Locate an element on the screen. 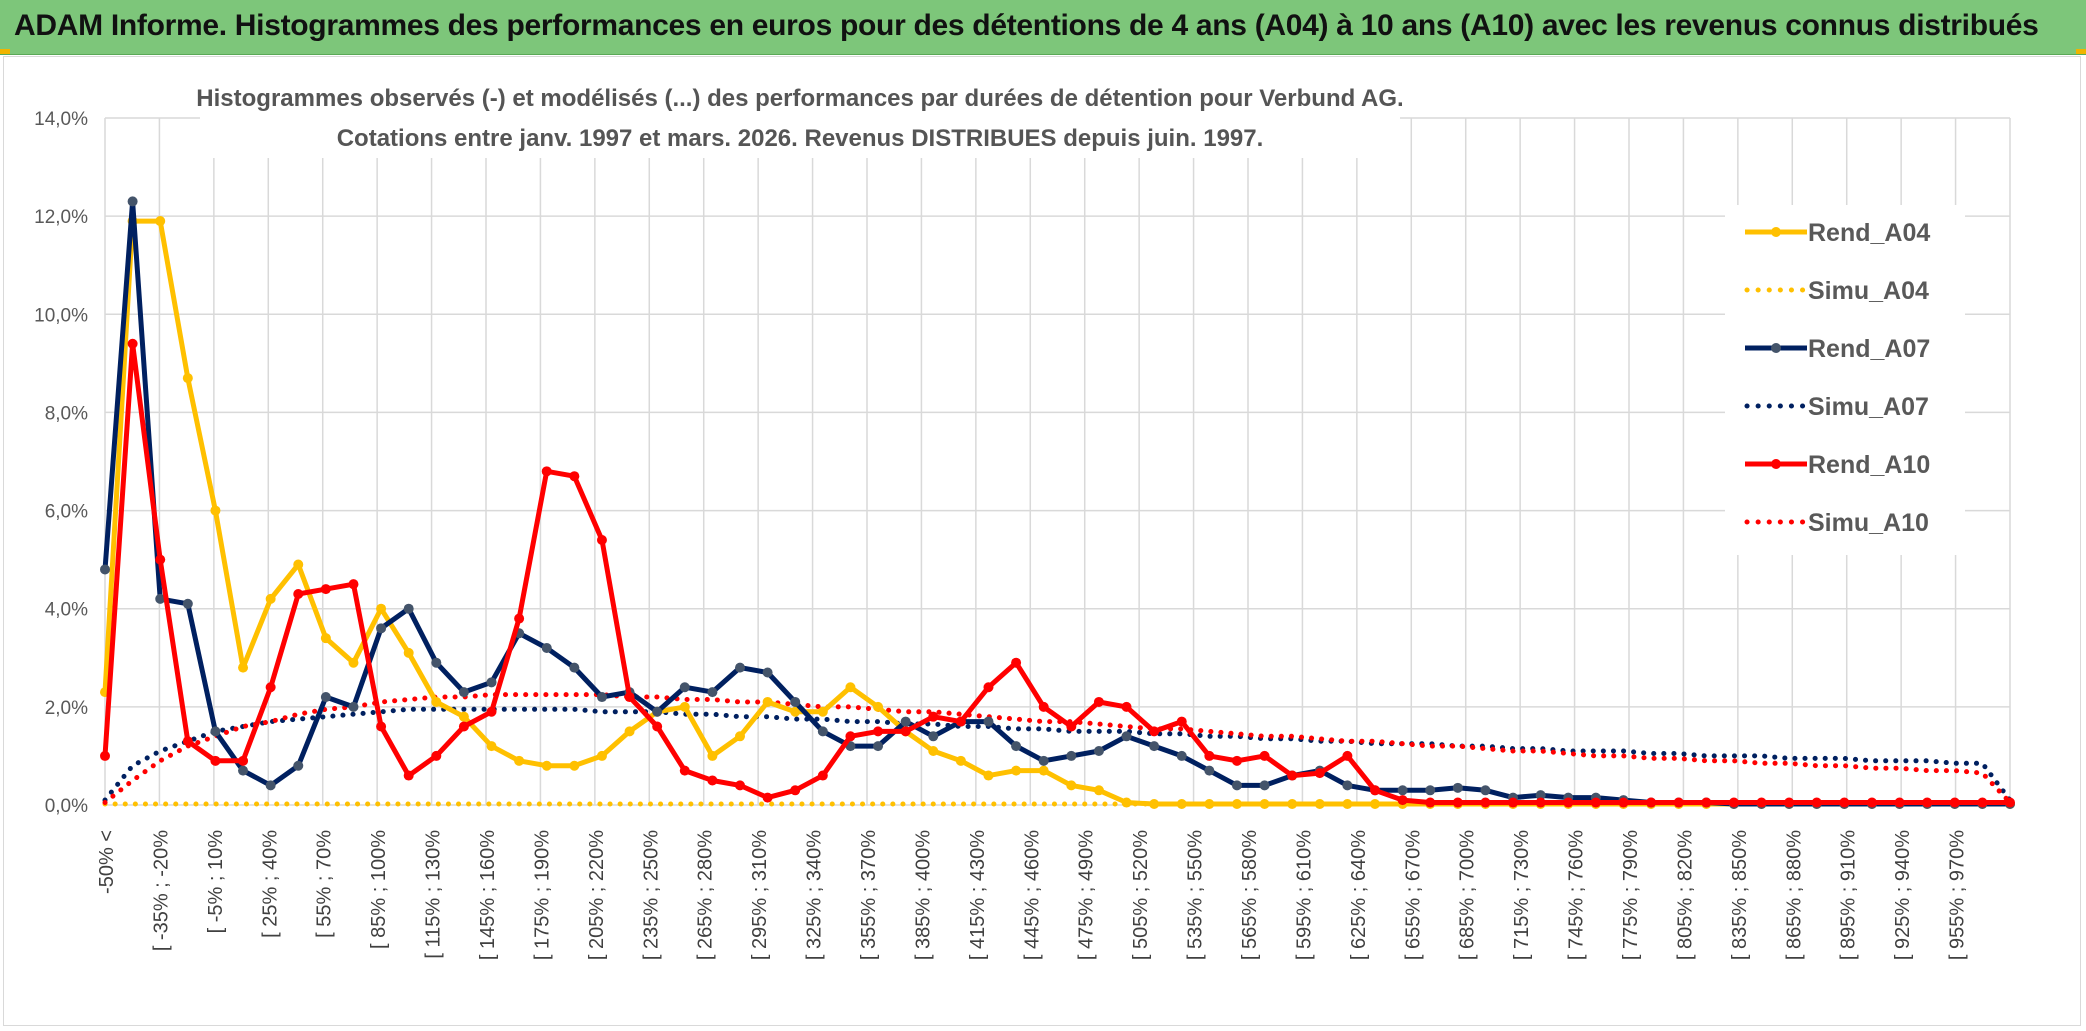  x-tick-label: [ 685% ; 700% is located at coordinates (1468, 895).